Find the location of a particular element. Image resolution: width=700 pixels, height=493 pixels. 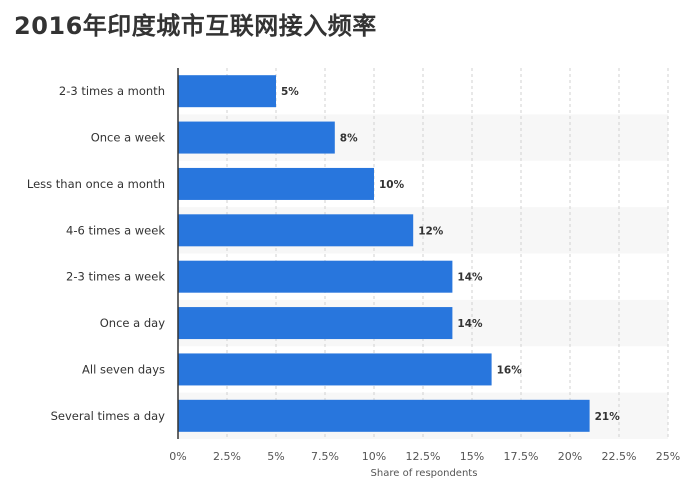

x-tick-label: 12.5% is located at coordinates (423, 456).